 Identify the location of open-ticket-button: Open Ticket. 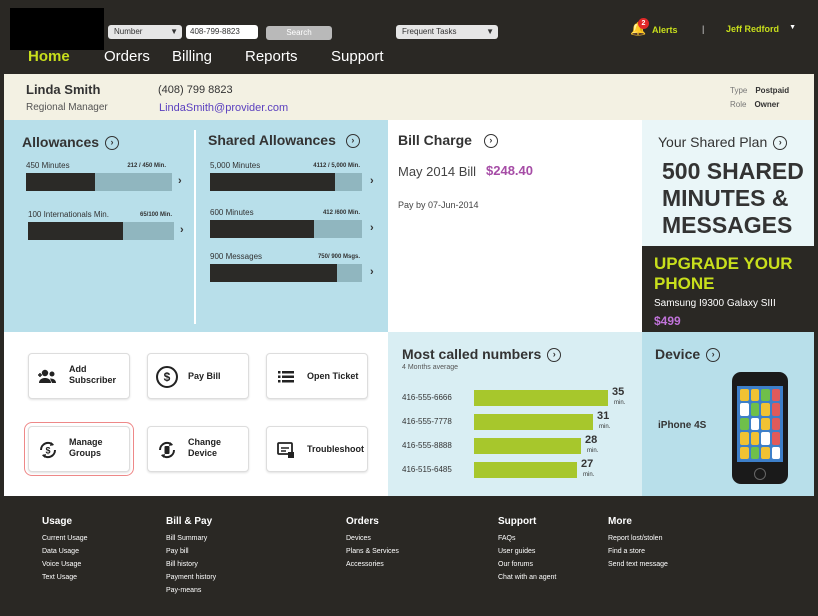
(317, 376).